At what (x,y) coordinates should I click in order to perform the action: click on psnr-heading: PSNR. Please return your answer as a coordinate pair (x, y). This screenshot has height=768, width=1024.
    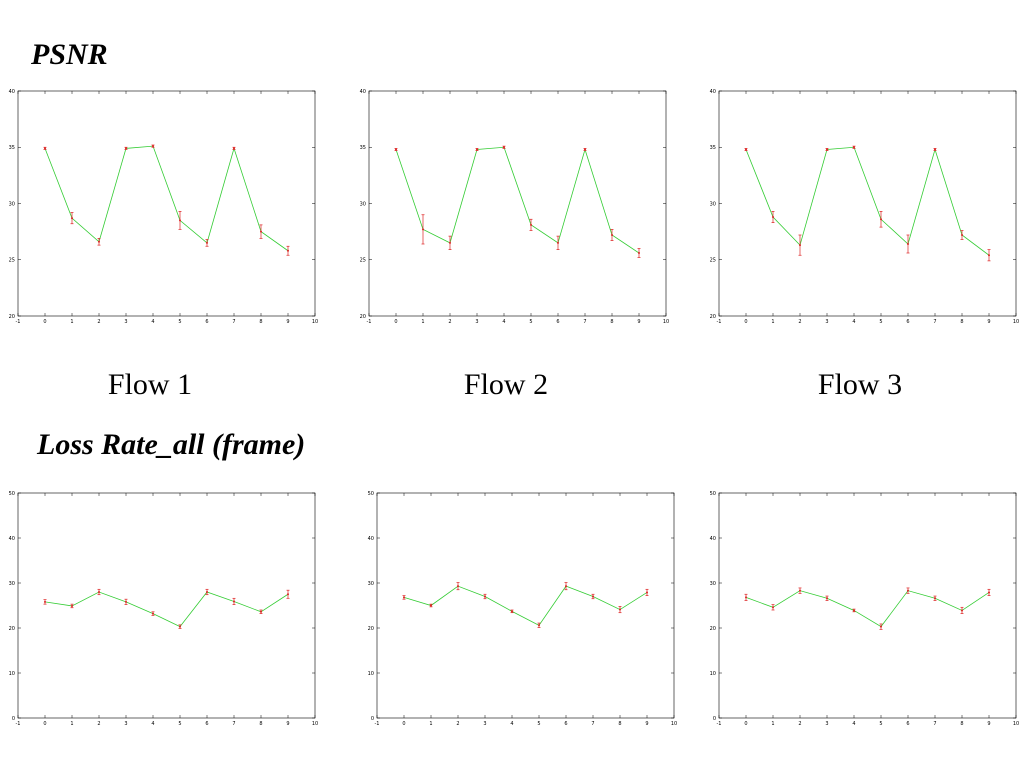
    Looking at the image, I should click on (69, 54).